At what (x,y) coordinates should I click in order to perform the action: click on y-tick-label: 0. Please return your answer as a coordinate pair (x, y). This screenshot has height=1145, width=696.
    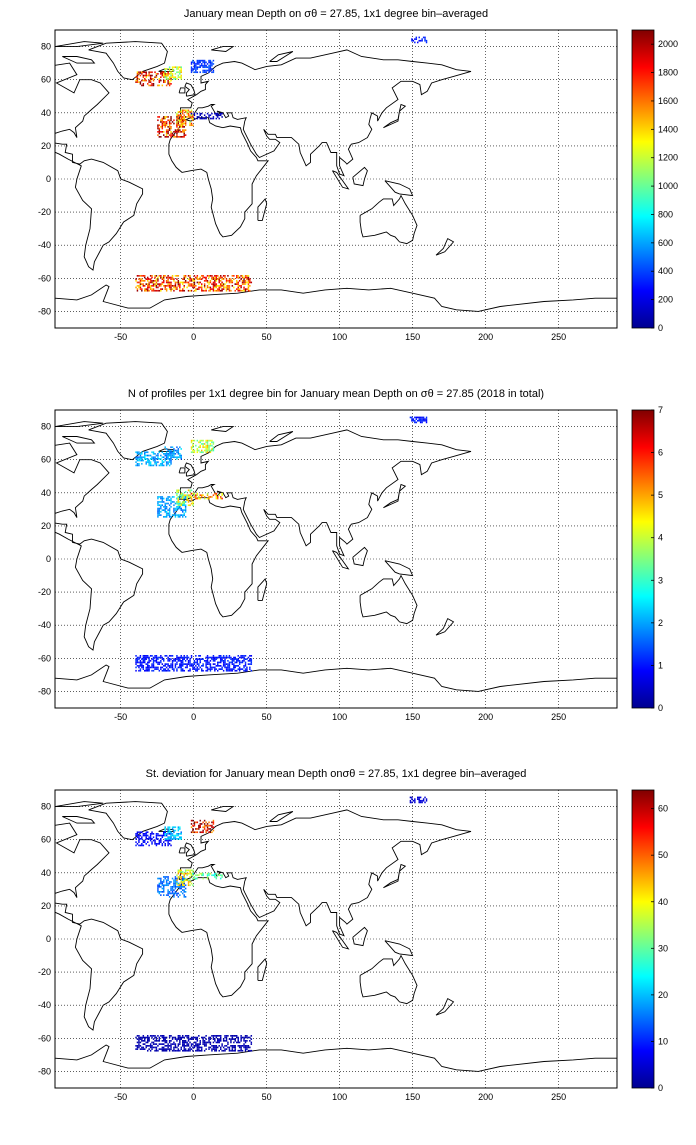
    Looking at the image, I should click on (48, 939).